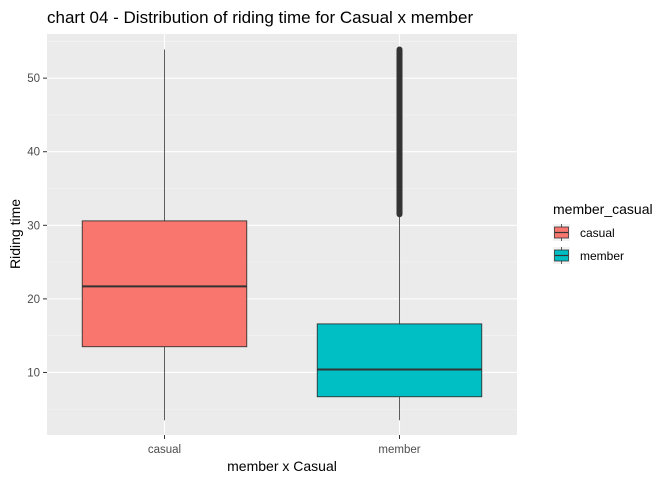 This screenshot has width=672, height=485. Describe the element at coordinates (33, 300) in the screenshot. I see `y-tick-label: 20` at that location.